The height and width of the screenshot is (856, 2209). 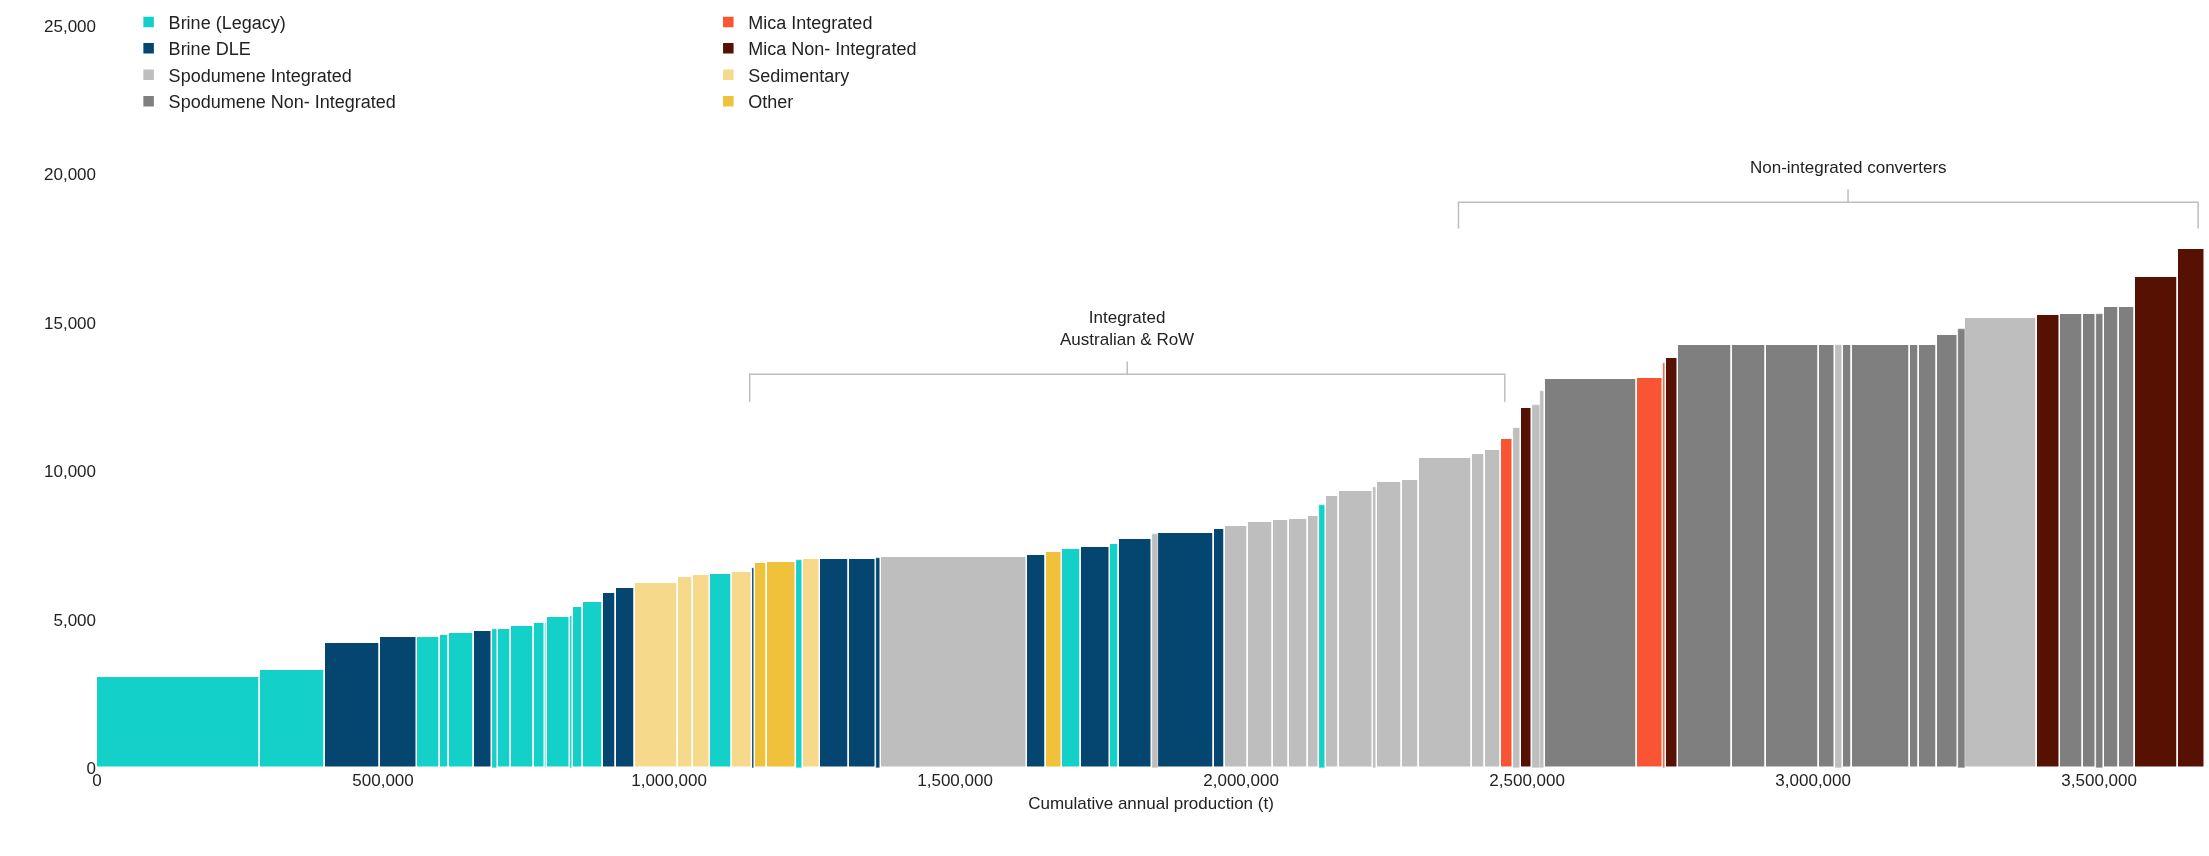 I want to click on annotation: Non-integrated converters, so click(x=1848, y=167).